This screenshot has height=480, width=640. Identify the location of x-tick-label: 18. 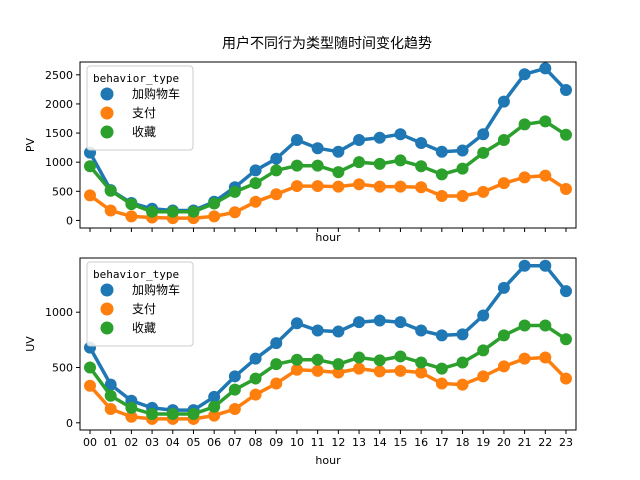
(463, 442).